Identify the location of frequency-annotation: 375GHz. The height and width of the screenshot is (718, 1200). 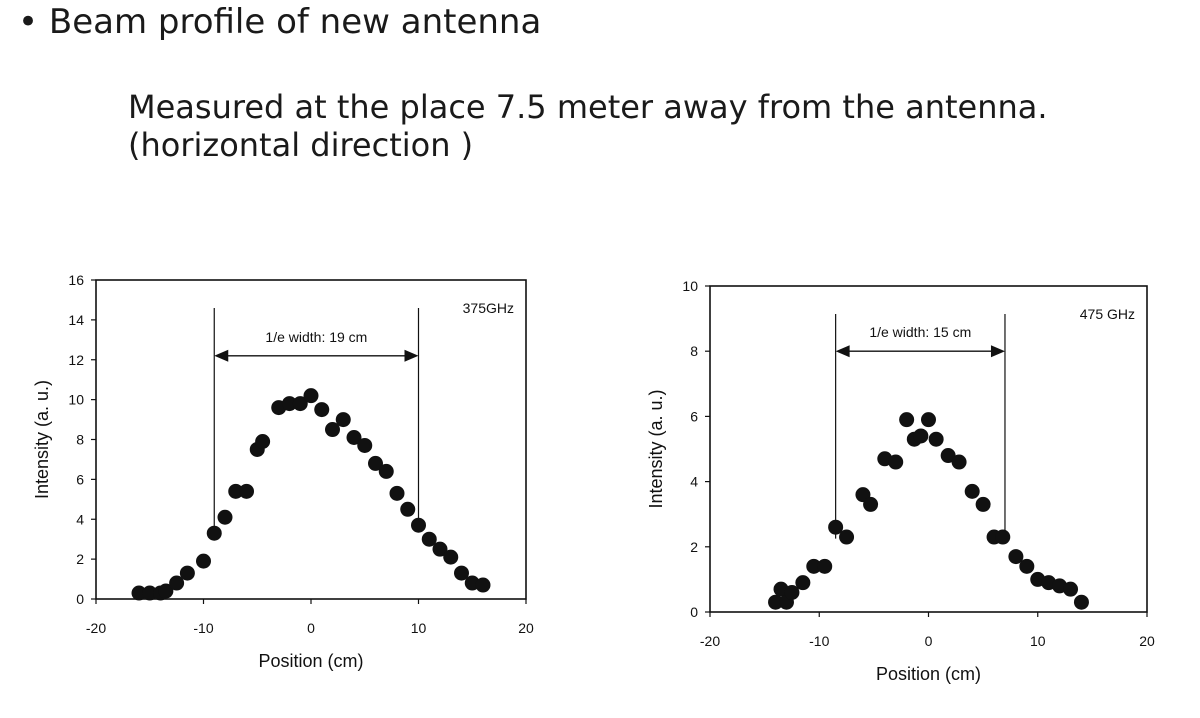
(488, 308).